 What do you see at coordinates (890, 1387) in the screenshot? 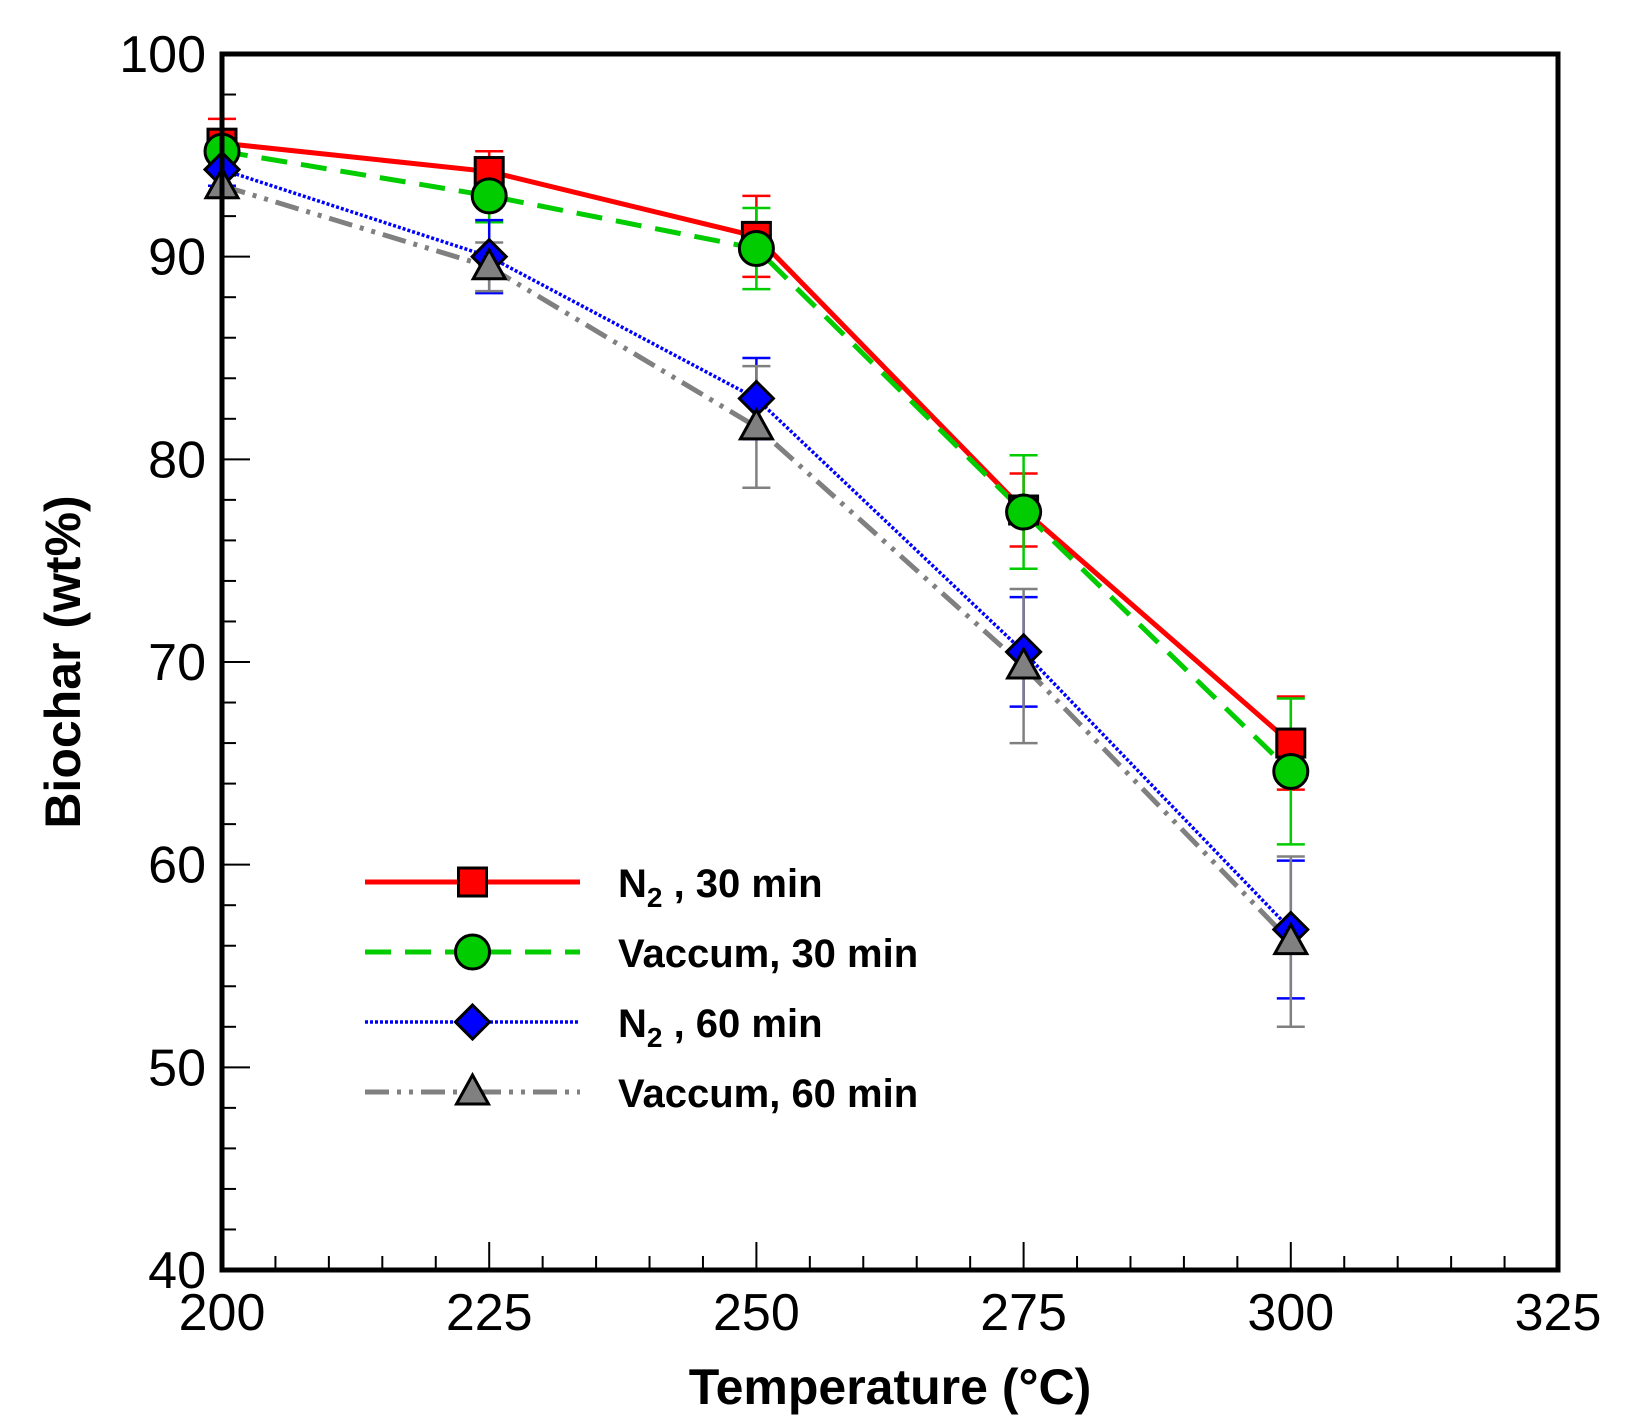
I see `x-axis-title: Temperature (°C)` at bounding box center [890, 1387].